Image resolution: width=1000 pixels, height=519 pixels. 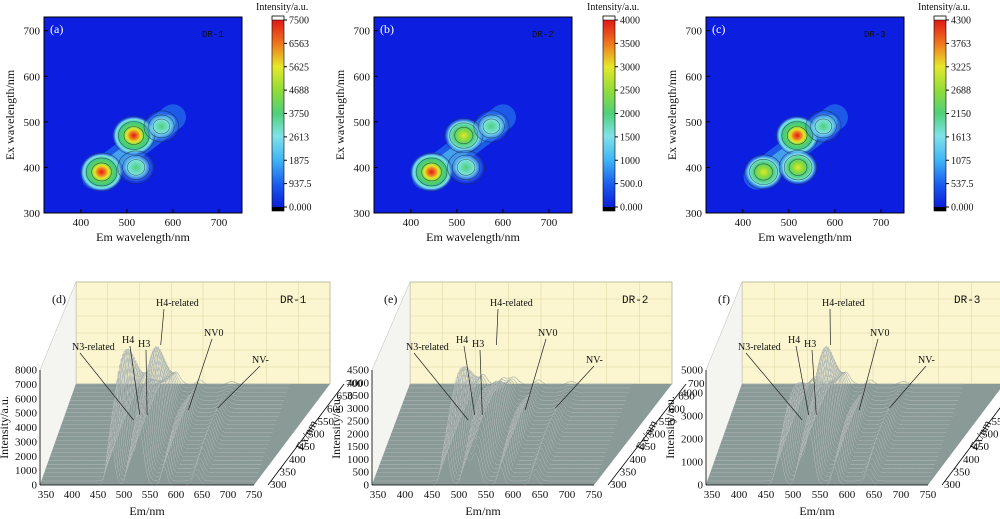 What do you see at coordinates (128, 340) in the screenshot?
I see `peak-annotation-2: H4` at bounding box center [128, 340].